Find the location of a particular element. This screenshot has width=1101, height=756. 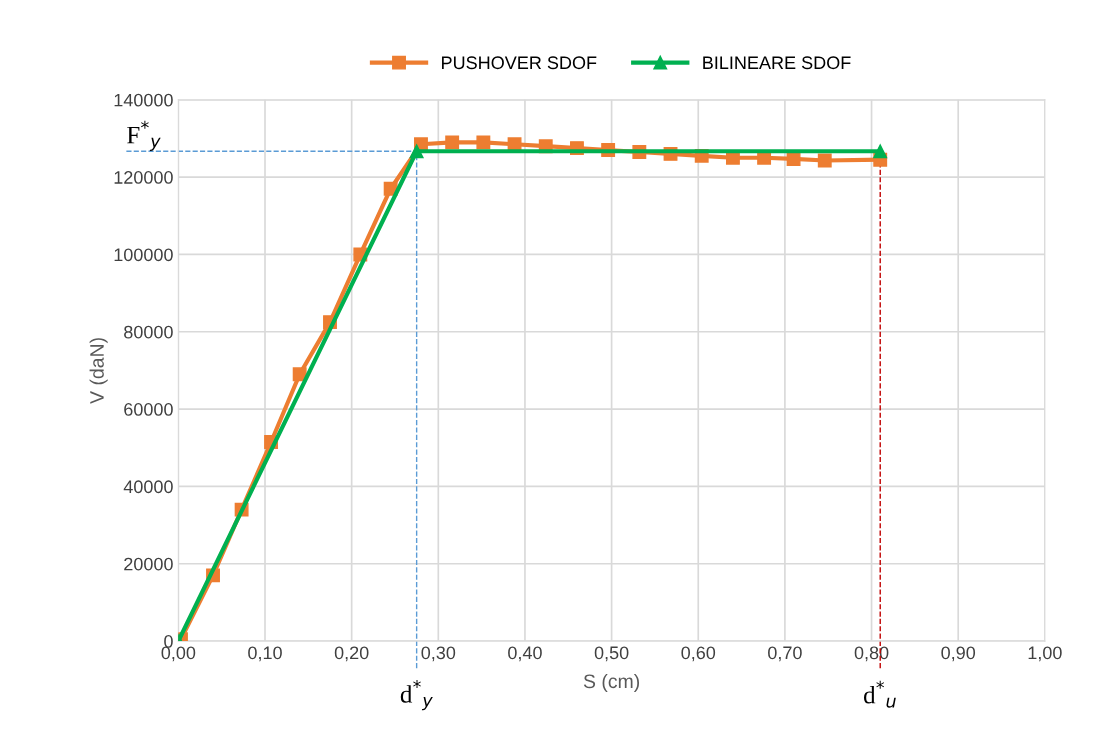

legend-label: BILINEARE SDOF is located at coordinates (777, 63).